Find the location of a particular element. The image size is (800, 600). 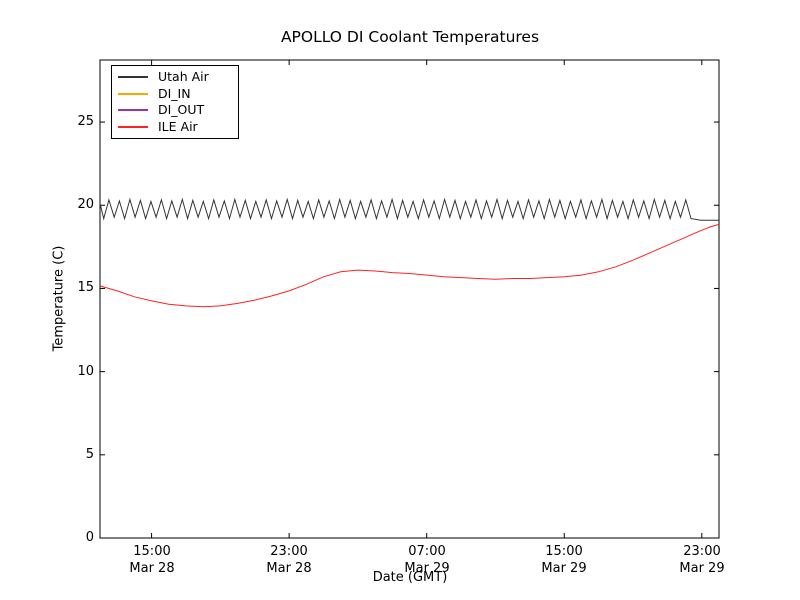

x-axis-label: Date (GMT) is located at coordinates (410, 577).